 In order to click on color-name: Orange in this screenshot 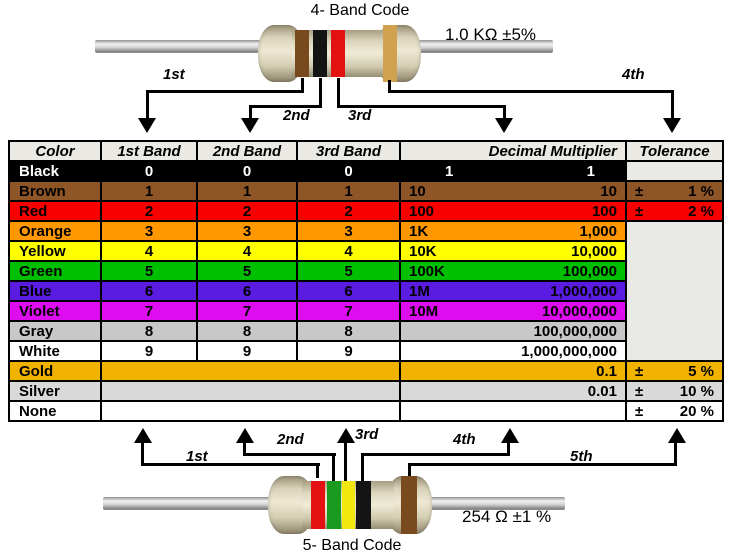, I will do `click(55, 231)`.